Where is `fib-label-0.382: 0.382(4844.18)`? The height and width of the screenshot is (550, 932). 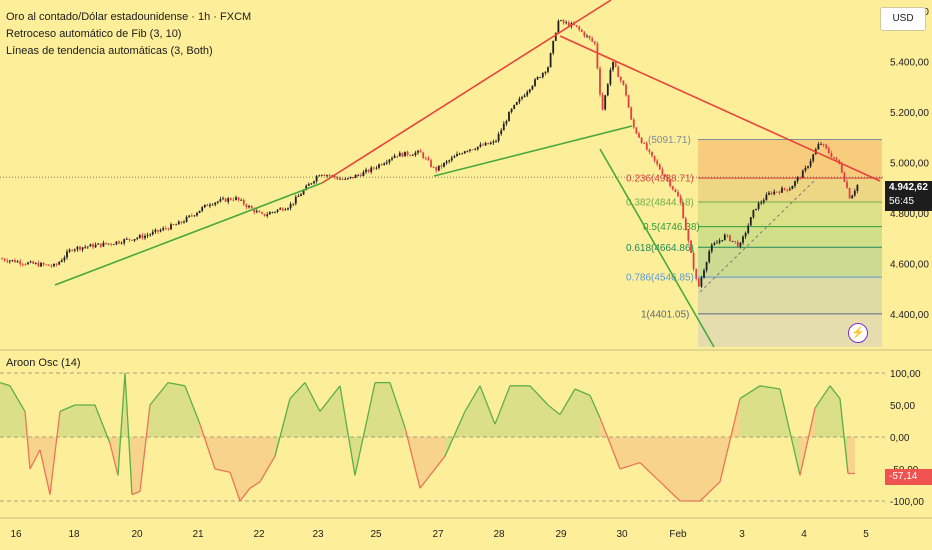
fib-label-0.382: 0.382(4844.18) is located at coordinates (660, 202).